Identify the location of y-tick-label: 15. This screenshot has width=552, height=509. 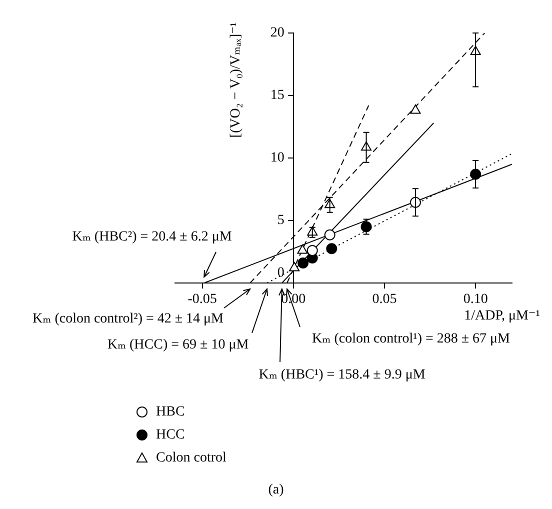
(277, 96).